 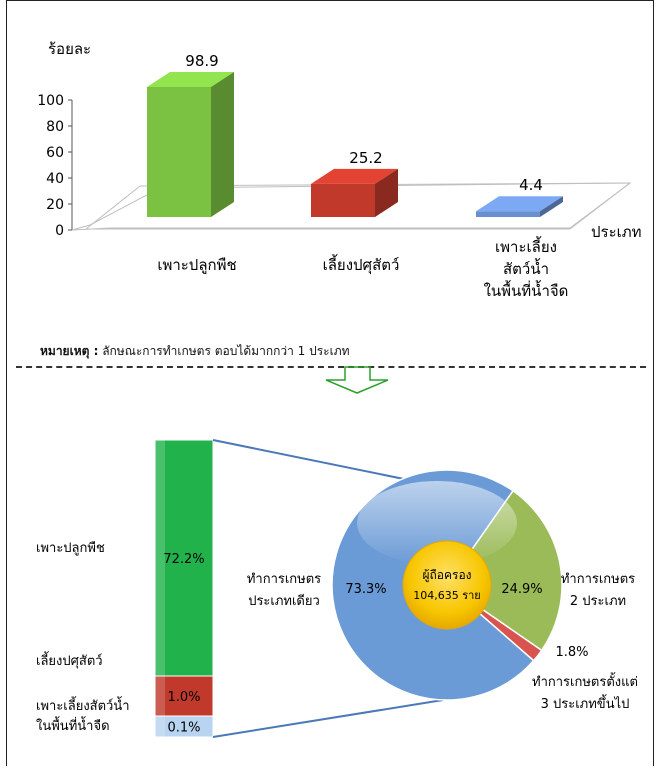 I want to click on y-tick-label: 20, so click(x=55, y=205).